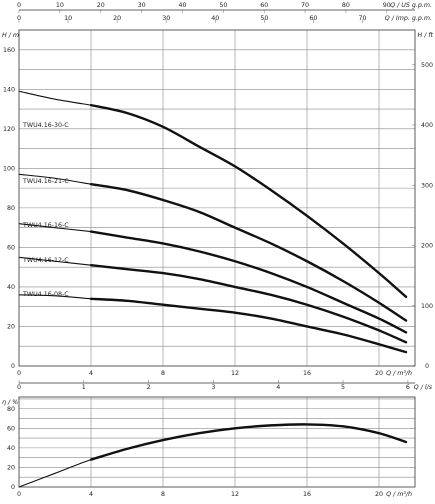  Describe the element at coordinates (9, 50) in the screenshot. I see `head-m-tick-label: 160` at that location.